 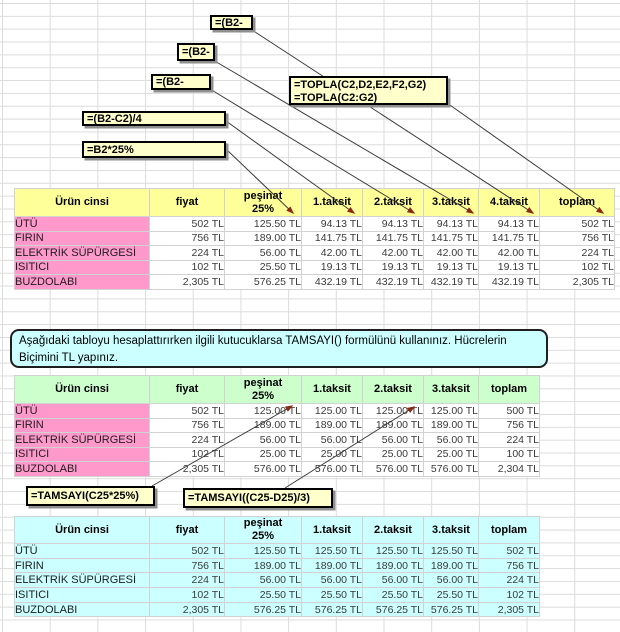 I want to click on formula-callout-tamsayi-1: =TAMSAYI(C25*25%), so click(x=90, y=496).